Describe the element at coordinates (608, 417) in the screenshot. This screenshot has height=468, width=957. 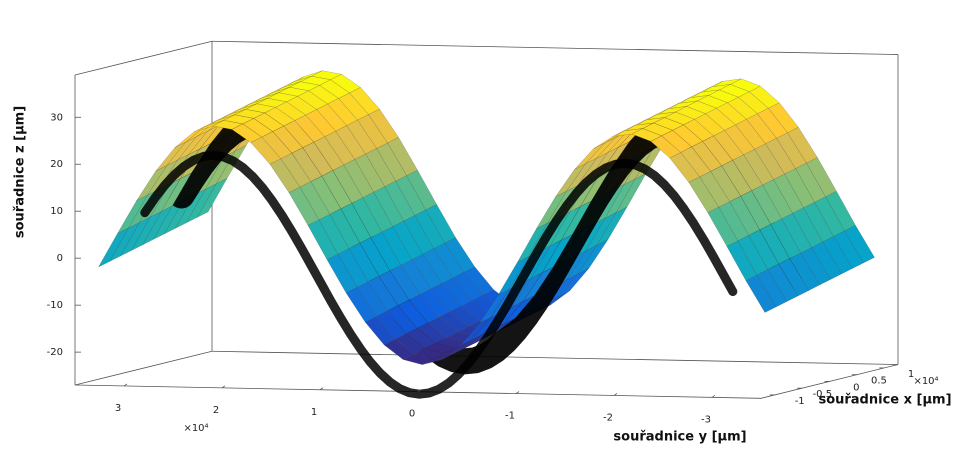
I see `y-tick-label: -2` at that location.